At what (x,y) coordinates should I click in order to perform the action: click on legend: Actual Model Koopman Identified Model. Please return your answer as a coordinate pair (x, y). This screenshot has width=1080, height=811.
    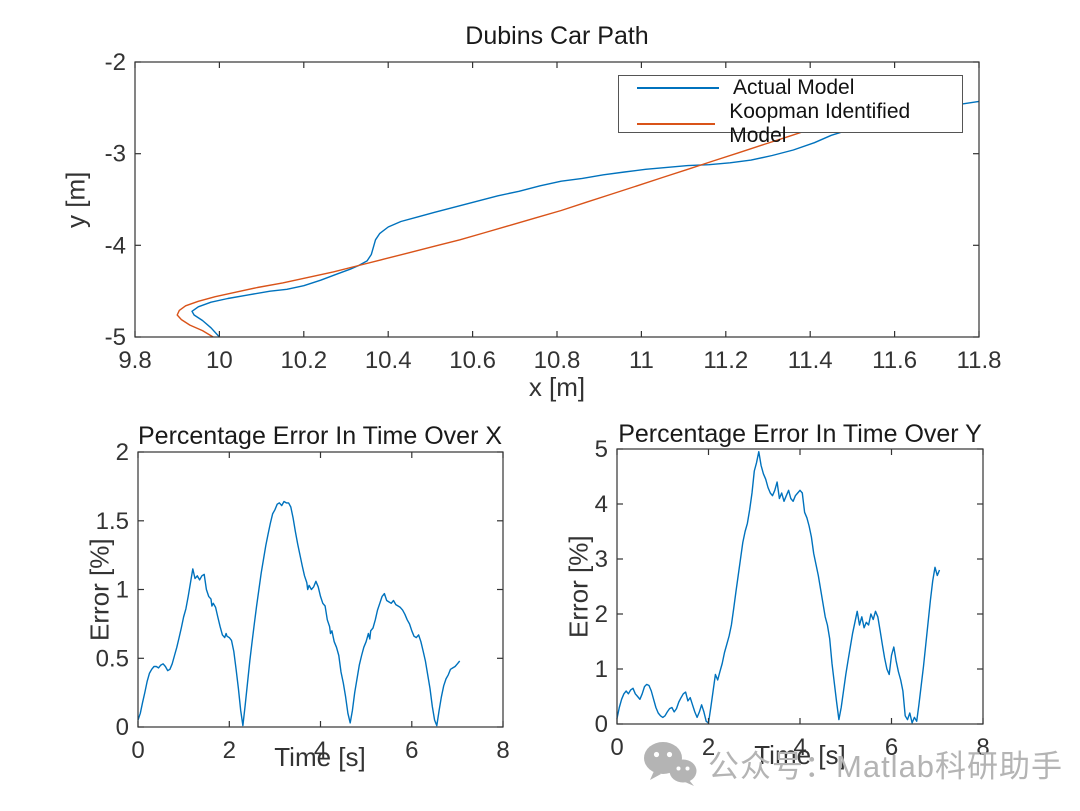
    Looking at the image, I should click on (790, 111).